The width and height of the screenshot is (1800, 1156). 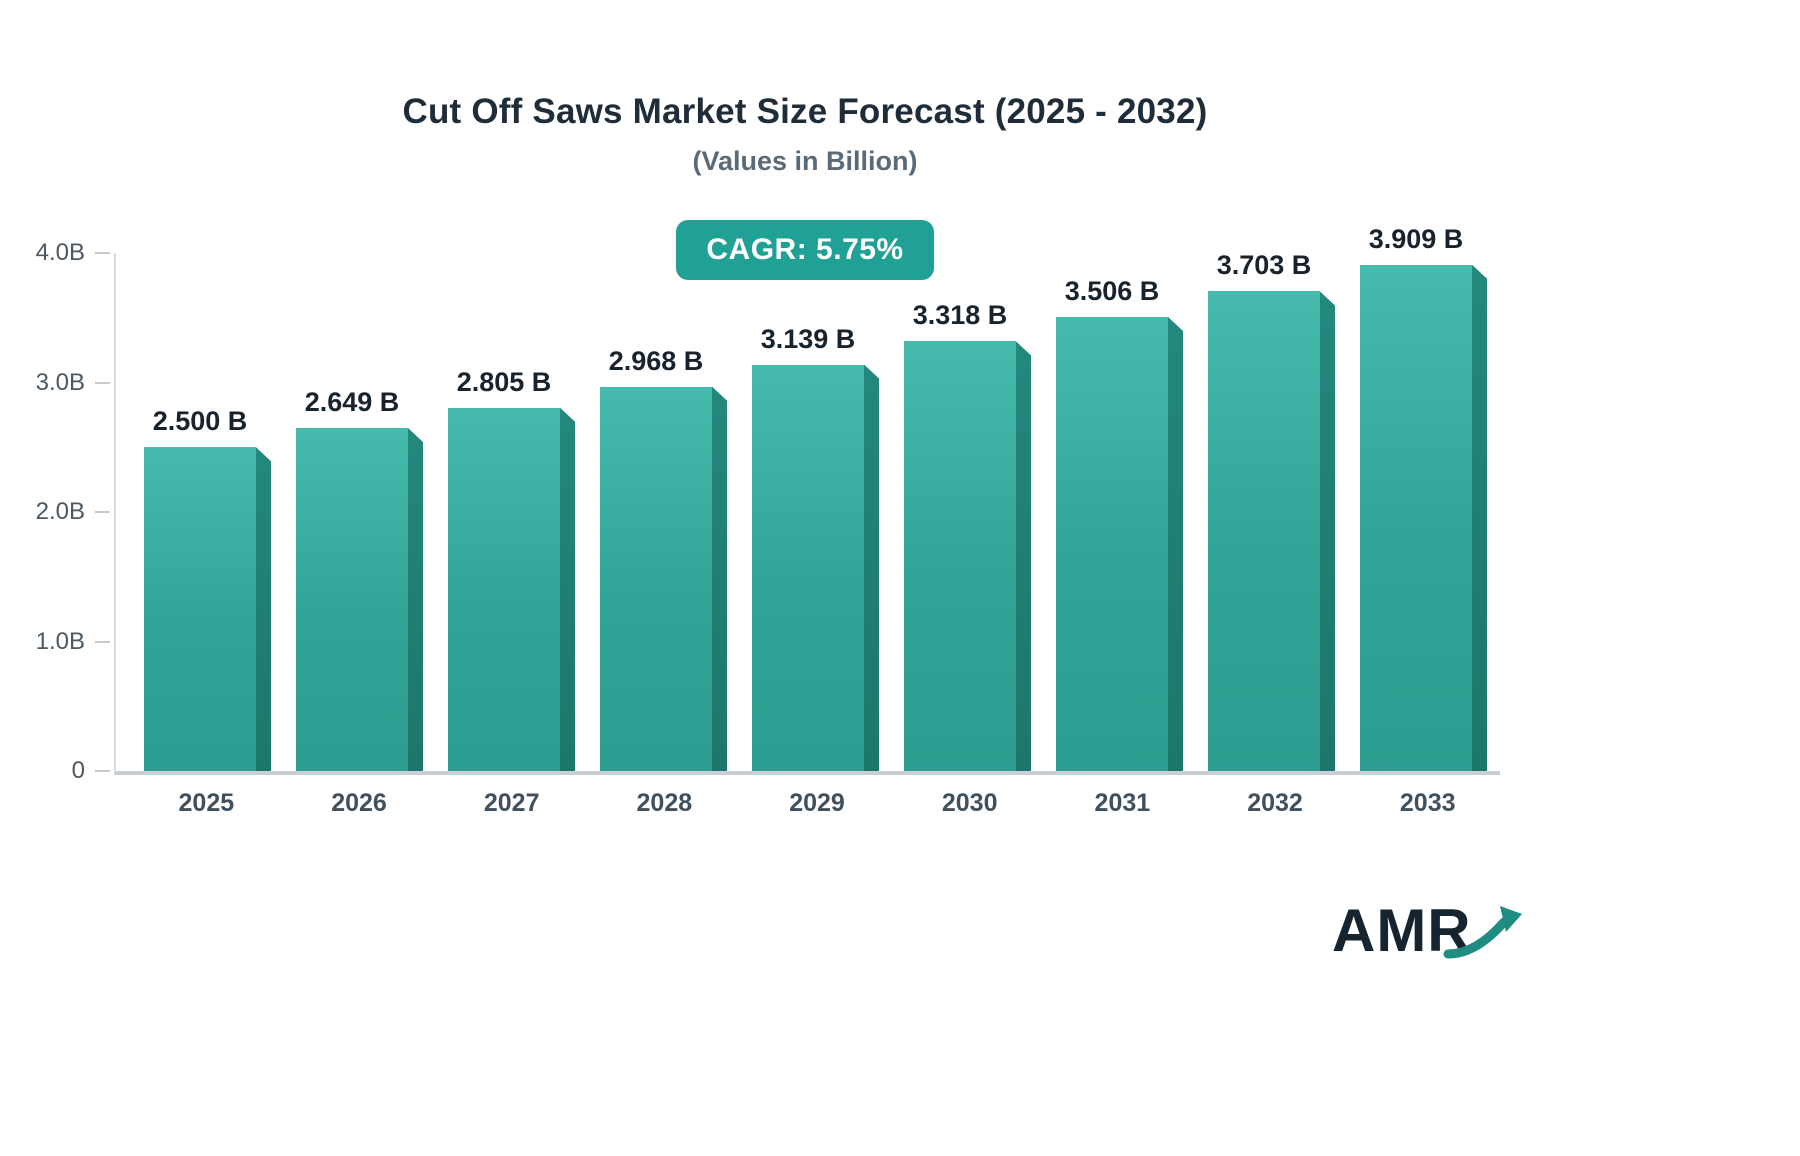 What do you see at coordinates (78, 770) in the screenshot?
I see `y-tick-label: 0` at bounding box center [78, 770].